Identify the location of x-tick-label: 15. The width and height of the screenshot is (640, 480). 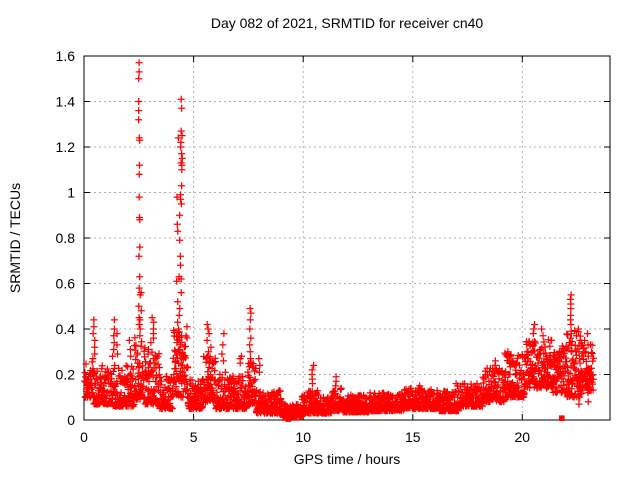
(413, 437).